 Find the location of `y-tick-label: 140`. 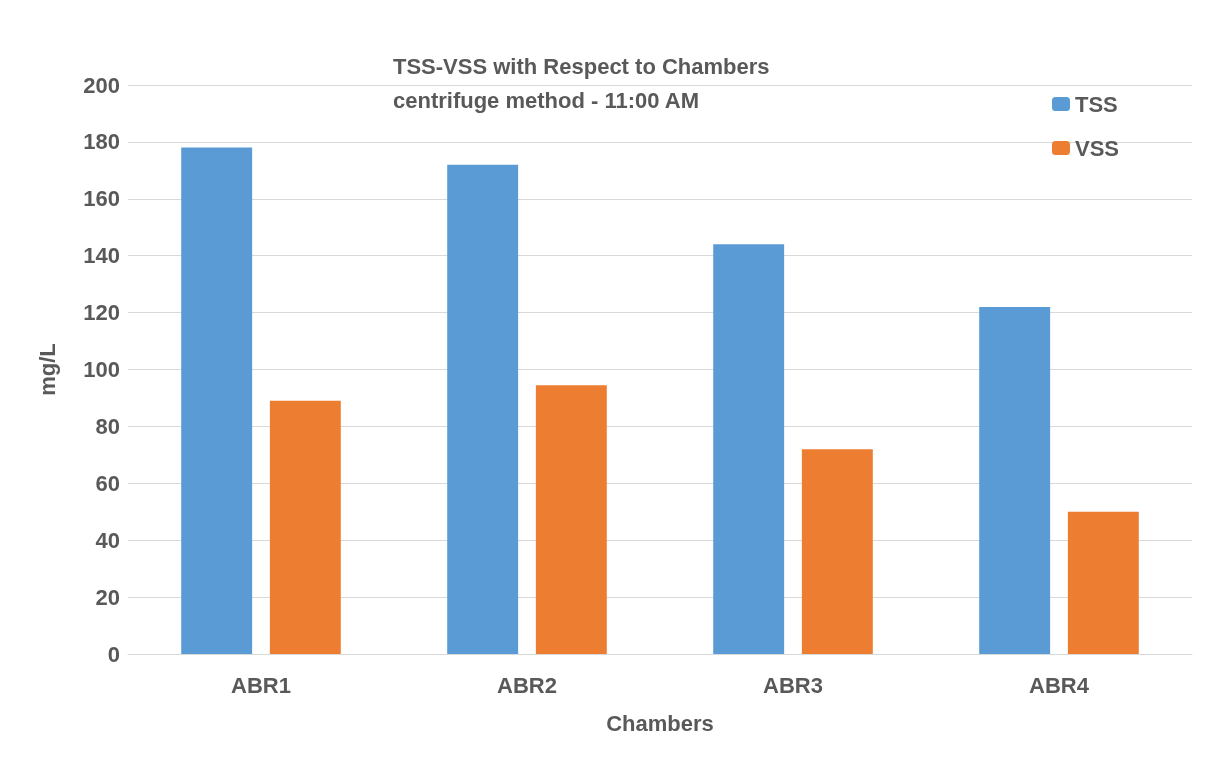

y-tick-label: 140 is located at coordinates (101, 256).